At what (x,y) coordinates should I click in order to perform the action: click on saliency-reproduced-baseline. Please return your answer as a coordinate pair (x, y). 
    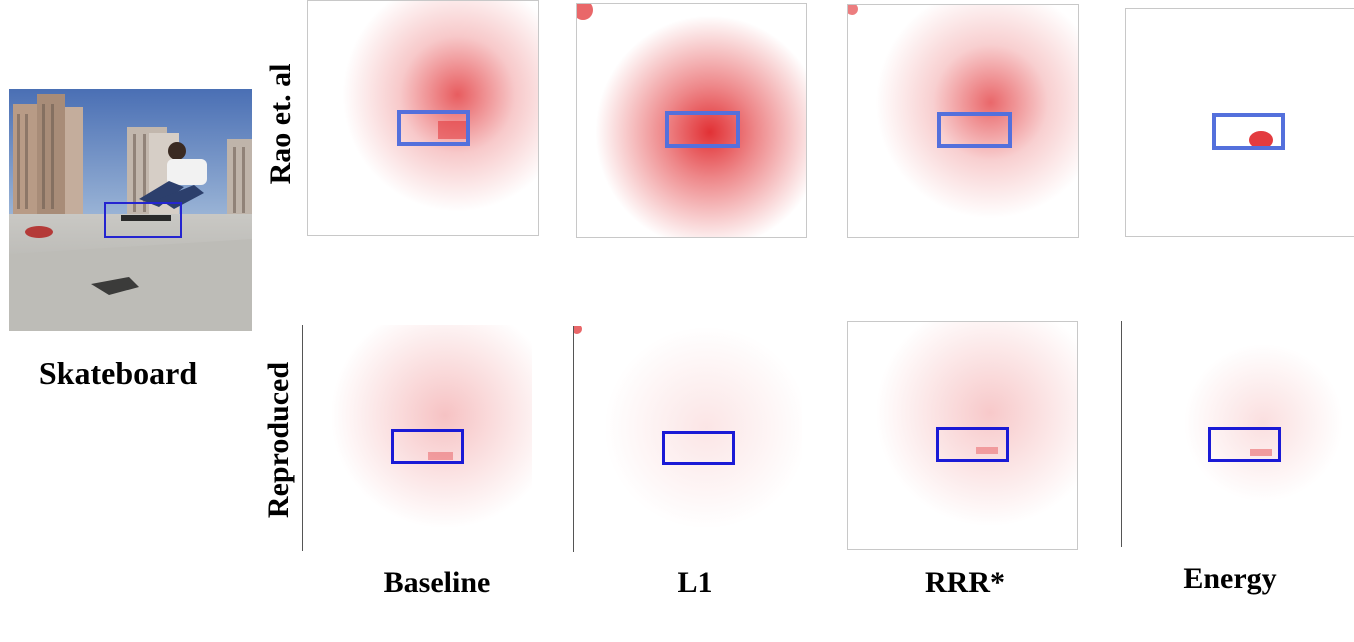
    Looking at the image, I should click on (417, 438).